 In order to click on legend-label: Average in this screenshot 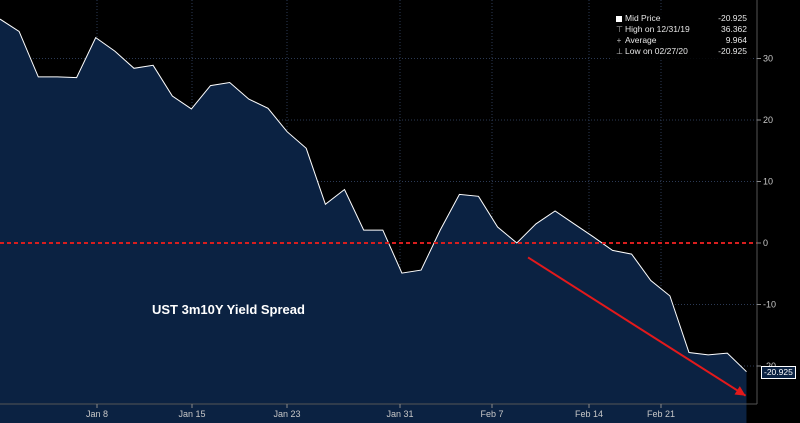, I will do `click(641, 40)`.